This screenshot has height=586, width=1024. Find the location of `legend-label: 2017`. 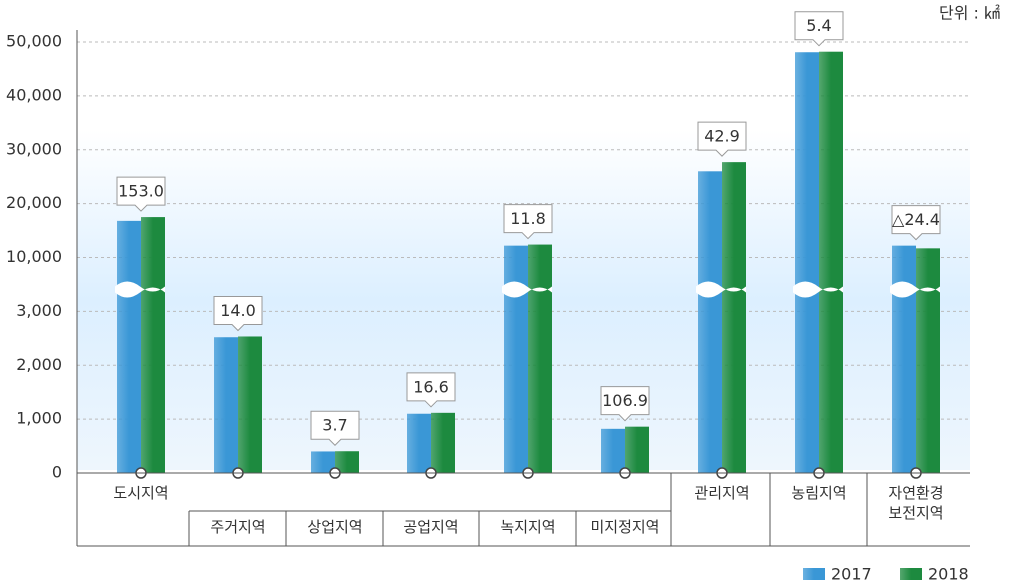

legend-label: 2017 is located at coordinates (851, 574).